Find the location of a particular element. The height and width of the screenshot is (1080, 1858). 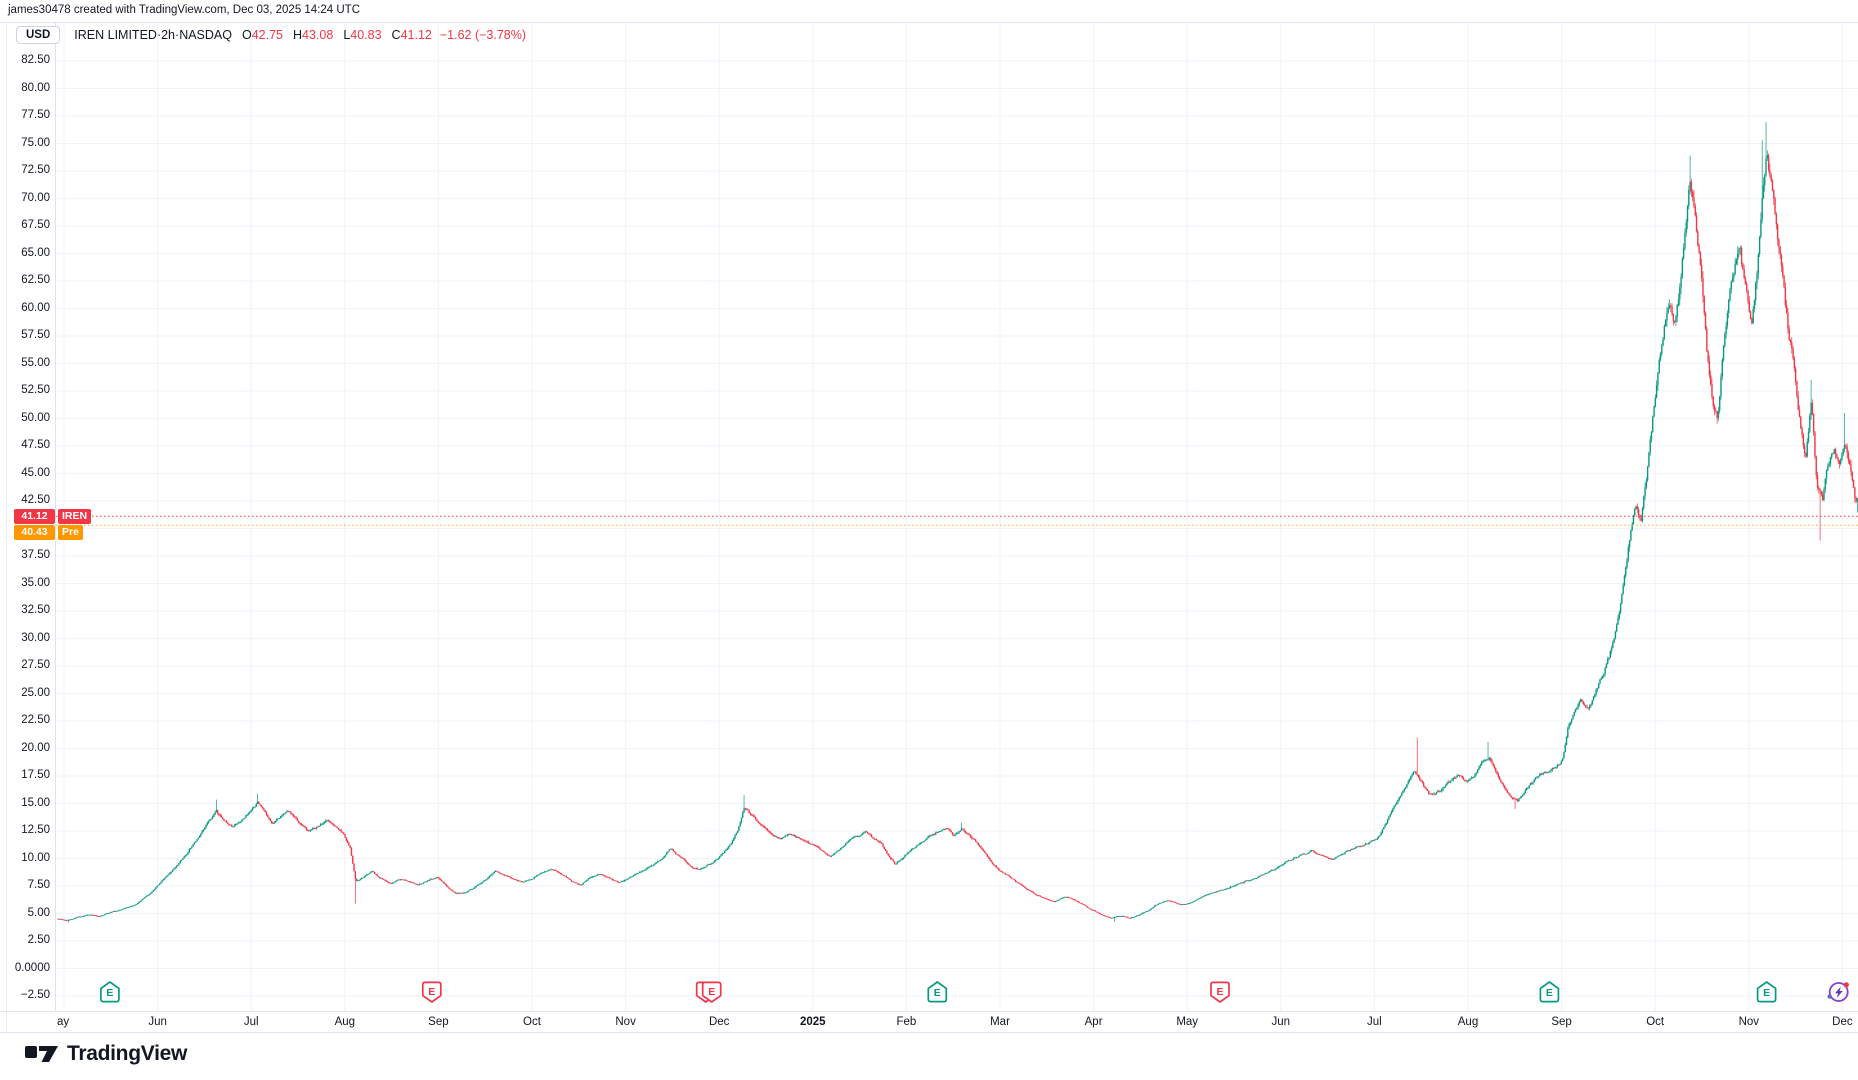

ohlc-low: L40.83 is located at coordinates (362, 35).